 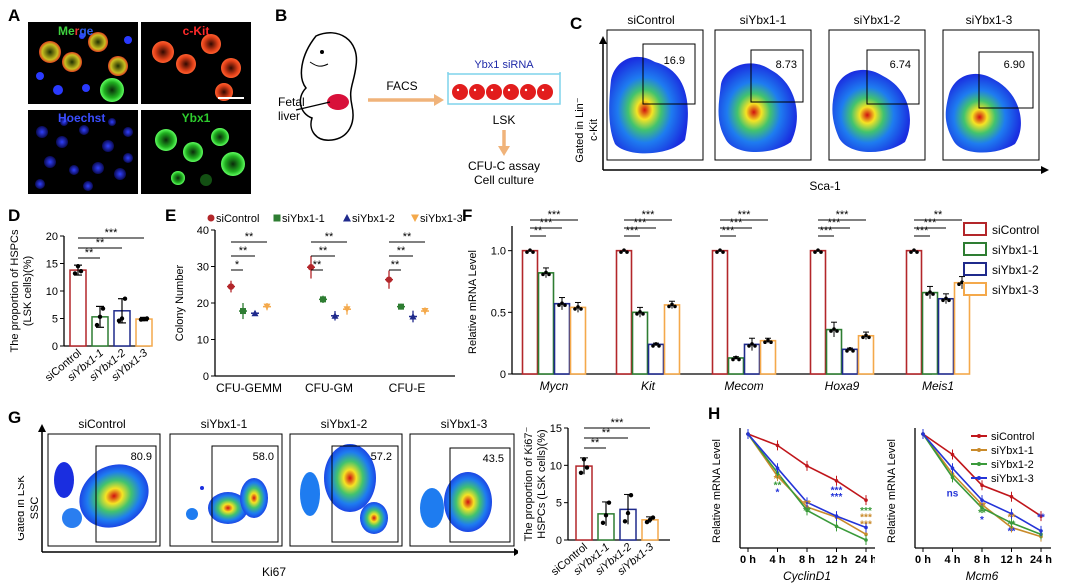 I want to click on g-plot-1: siControl 80.9, so click(x=104, y=482).